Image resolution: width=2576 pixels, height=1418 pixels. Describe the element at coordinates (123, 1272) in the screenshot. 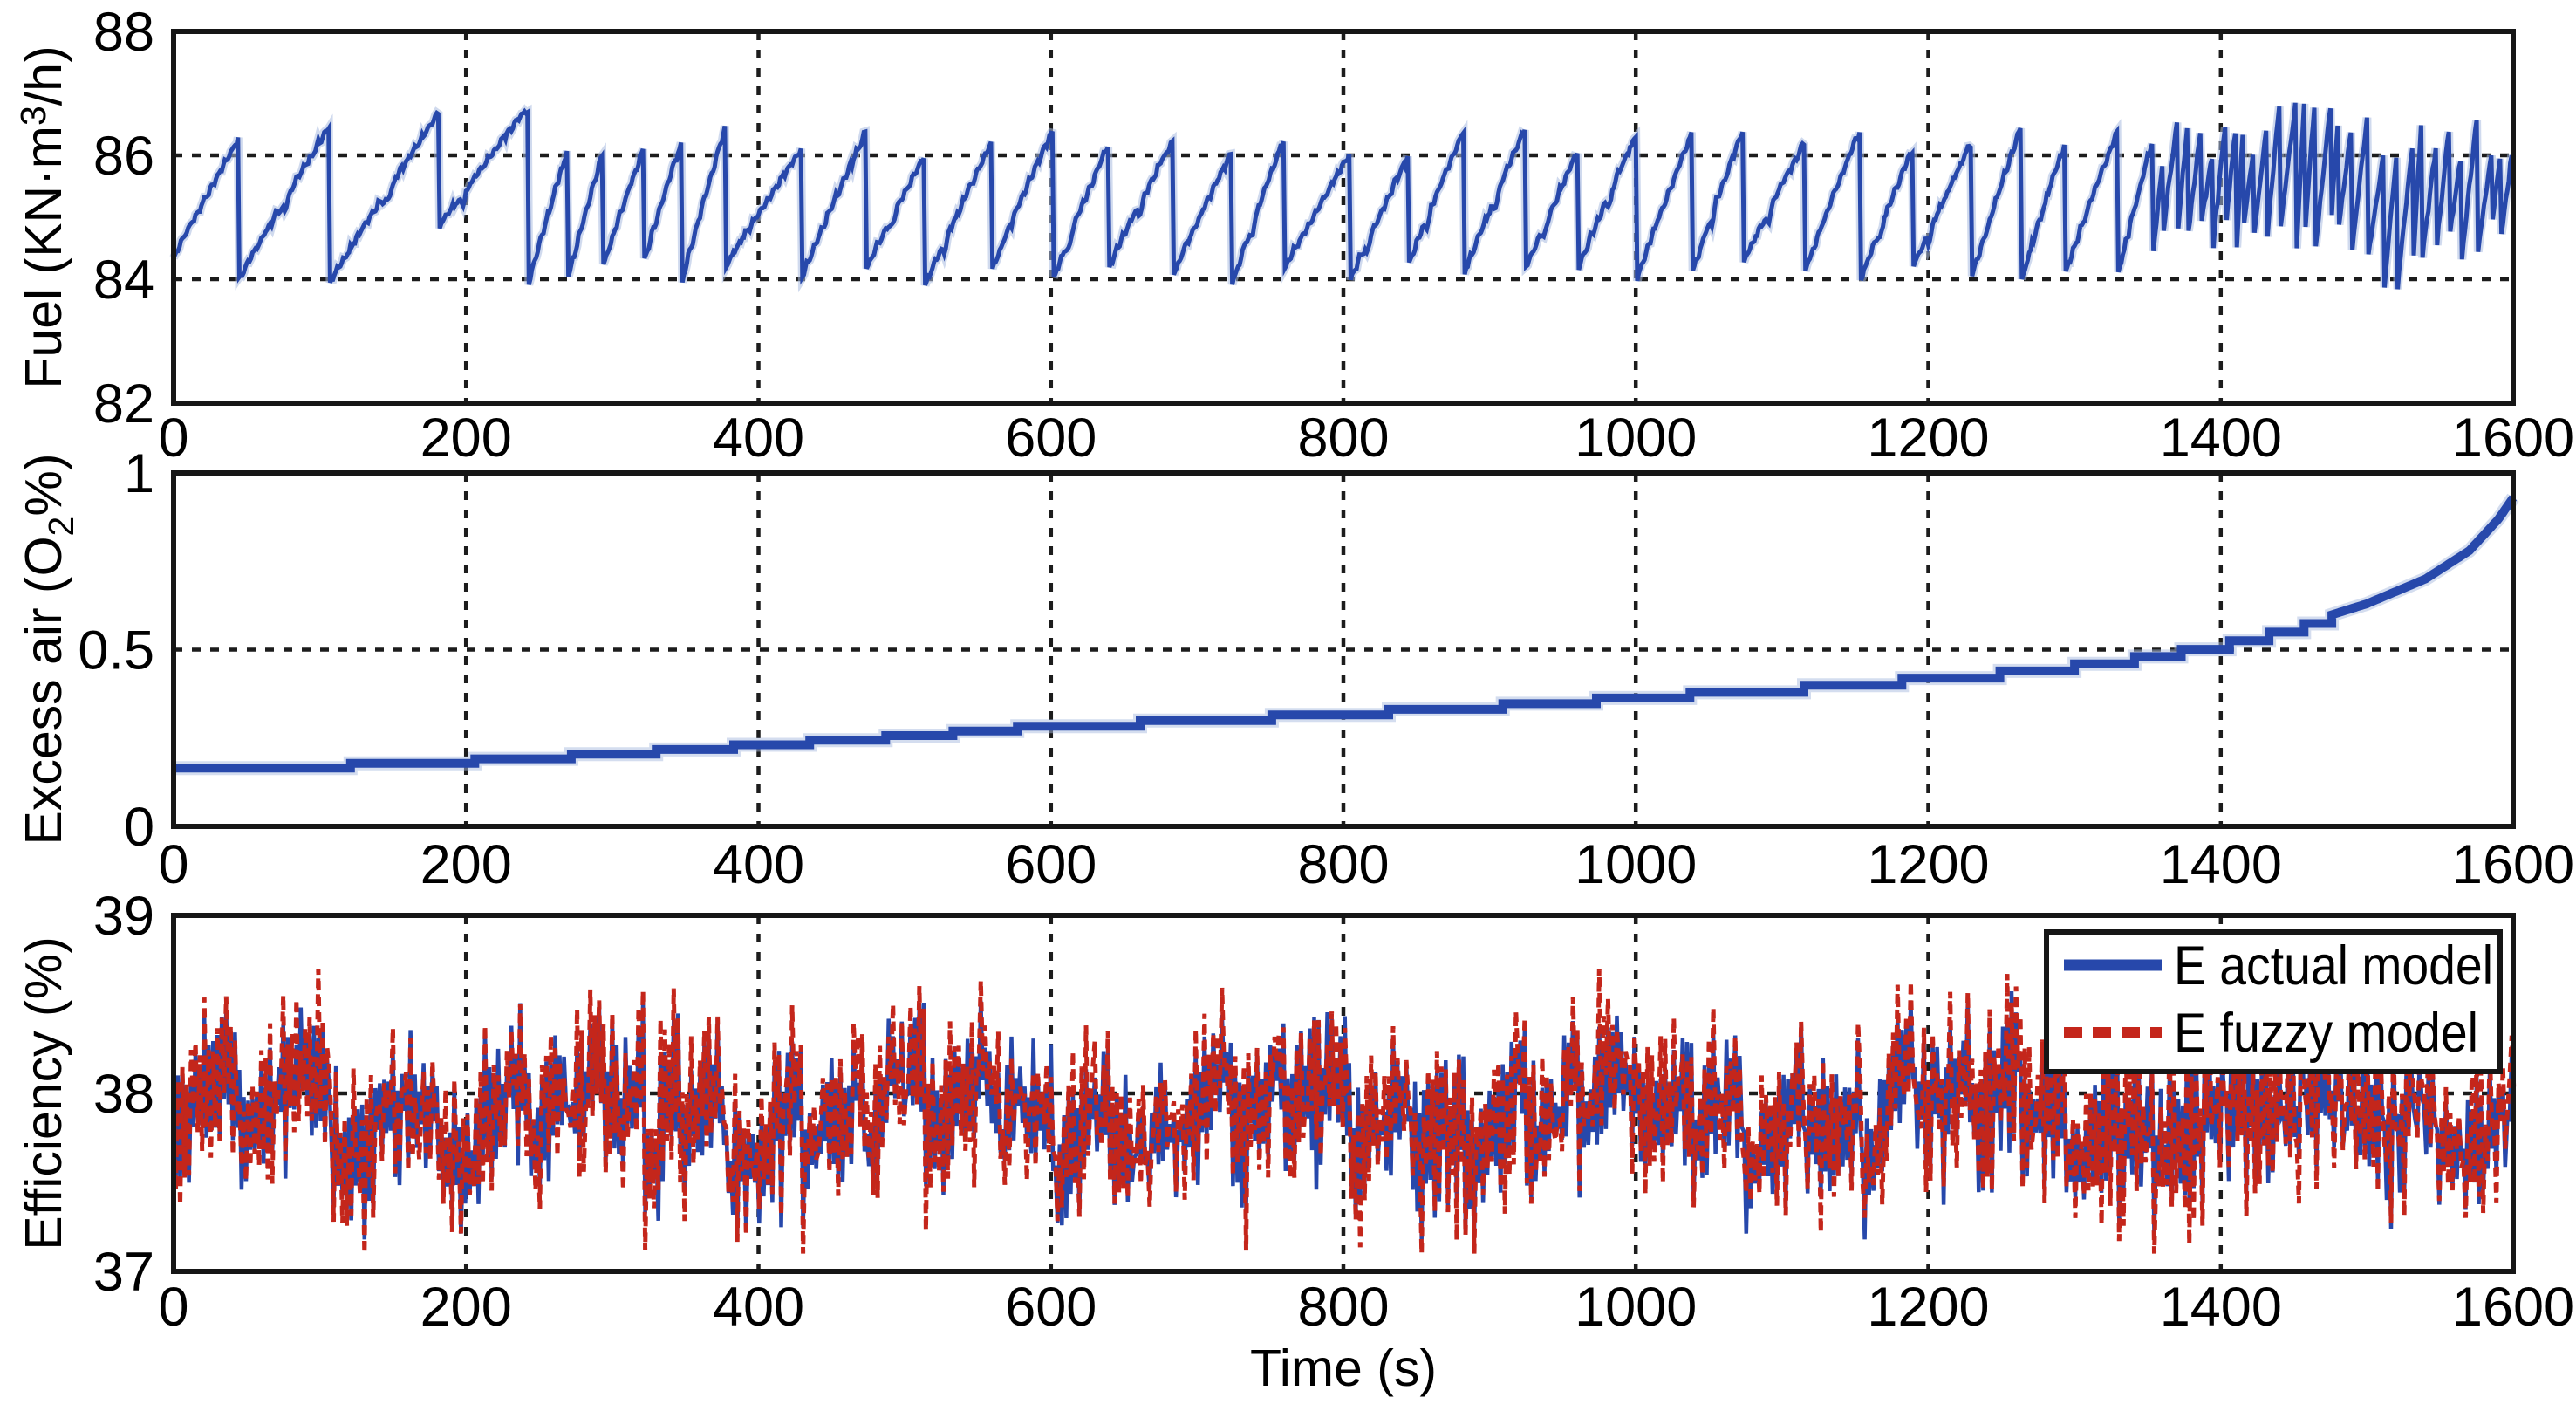

I see `svg-text: 37` at that location.